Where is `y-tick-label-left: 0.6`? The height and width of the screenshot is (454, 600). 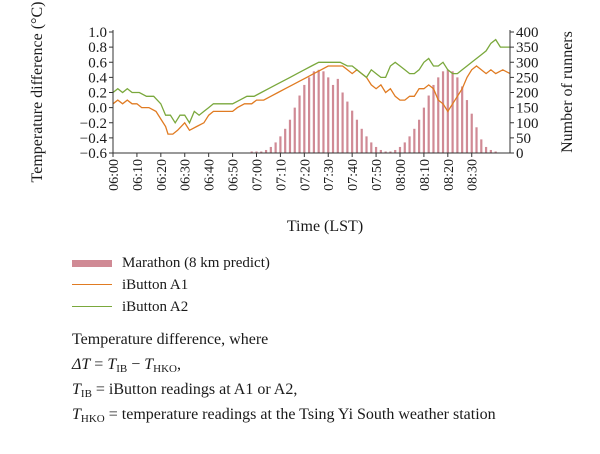 y-tick-label-left: 0.6 is located at coordinates (97, 63).